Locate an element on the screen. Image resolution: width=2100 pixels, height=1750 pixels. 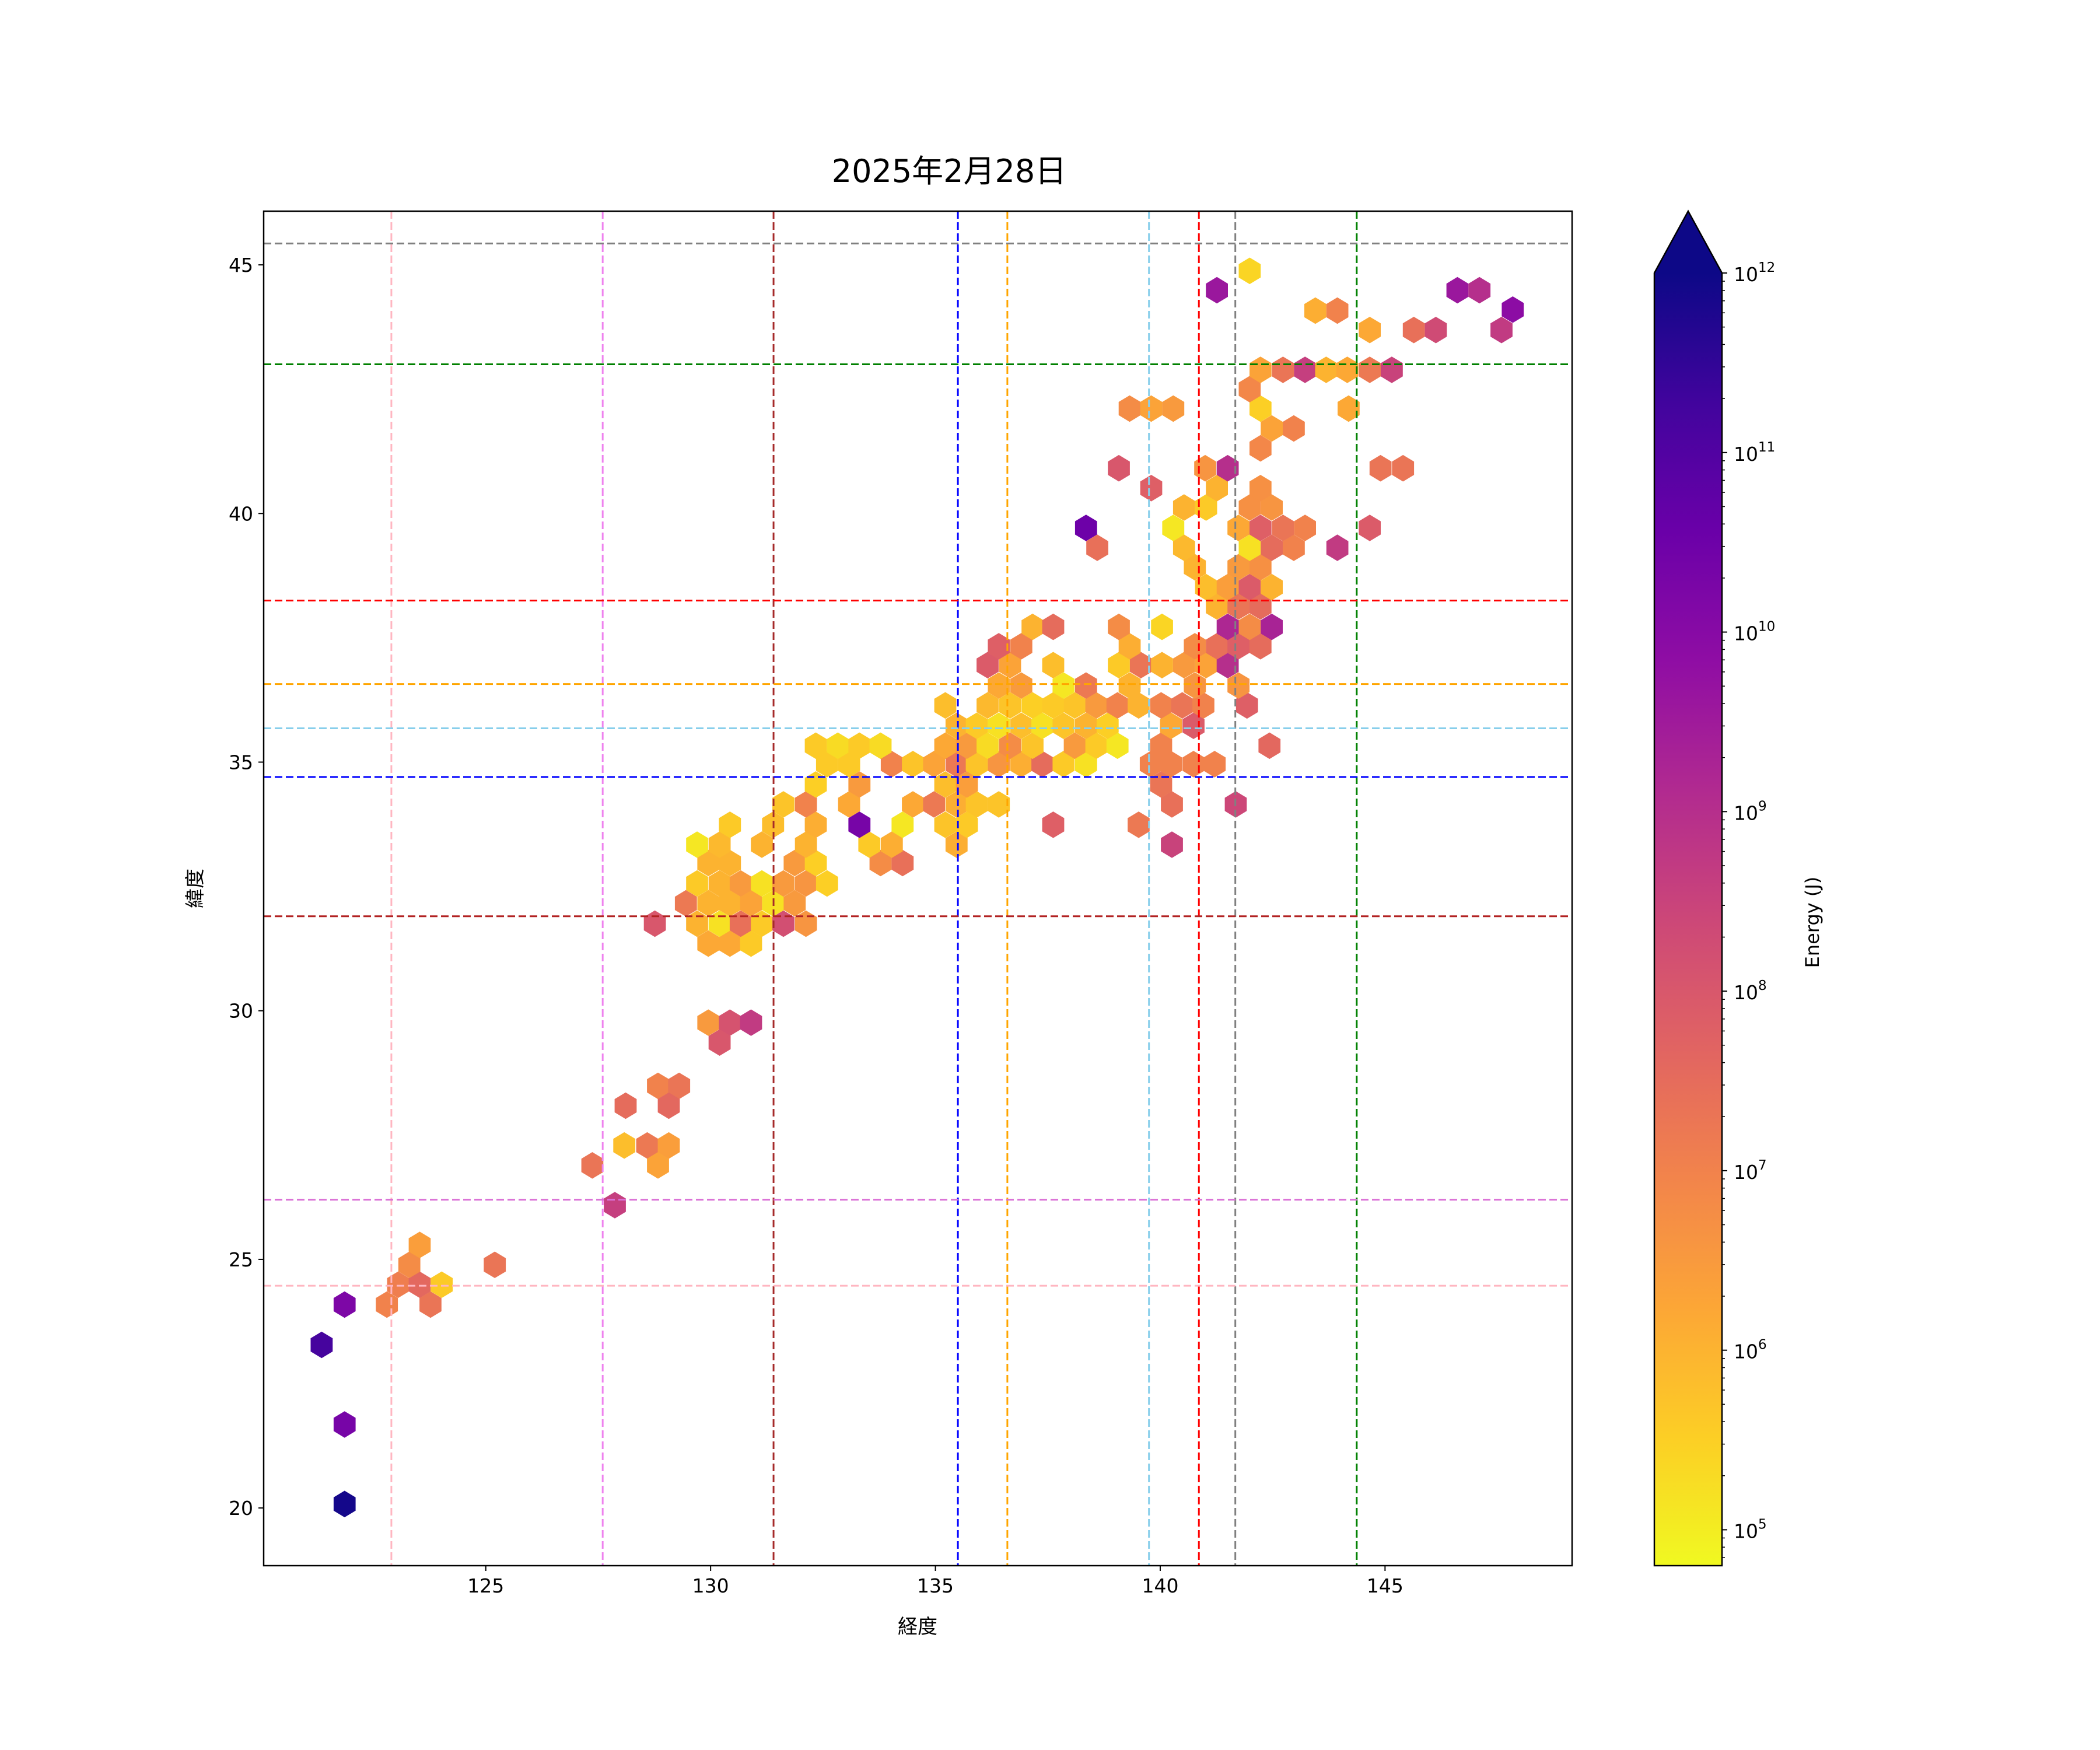
colorbar-tick-exponent: 9 is located at coordinates (1762, 806).